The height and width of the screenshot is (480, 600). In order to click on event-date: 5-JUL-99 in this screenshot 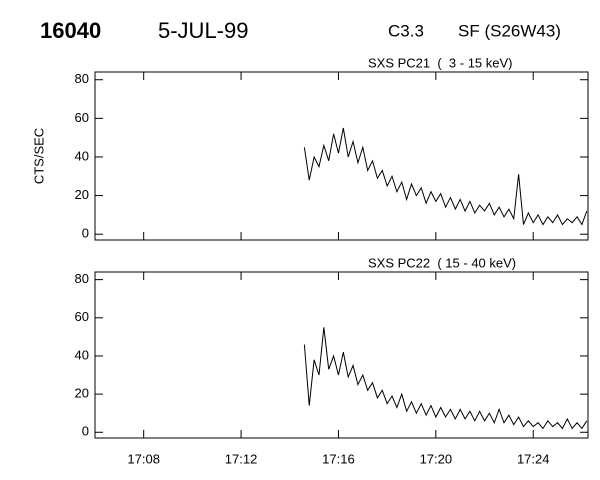, I will do `click(203, 30)`.